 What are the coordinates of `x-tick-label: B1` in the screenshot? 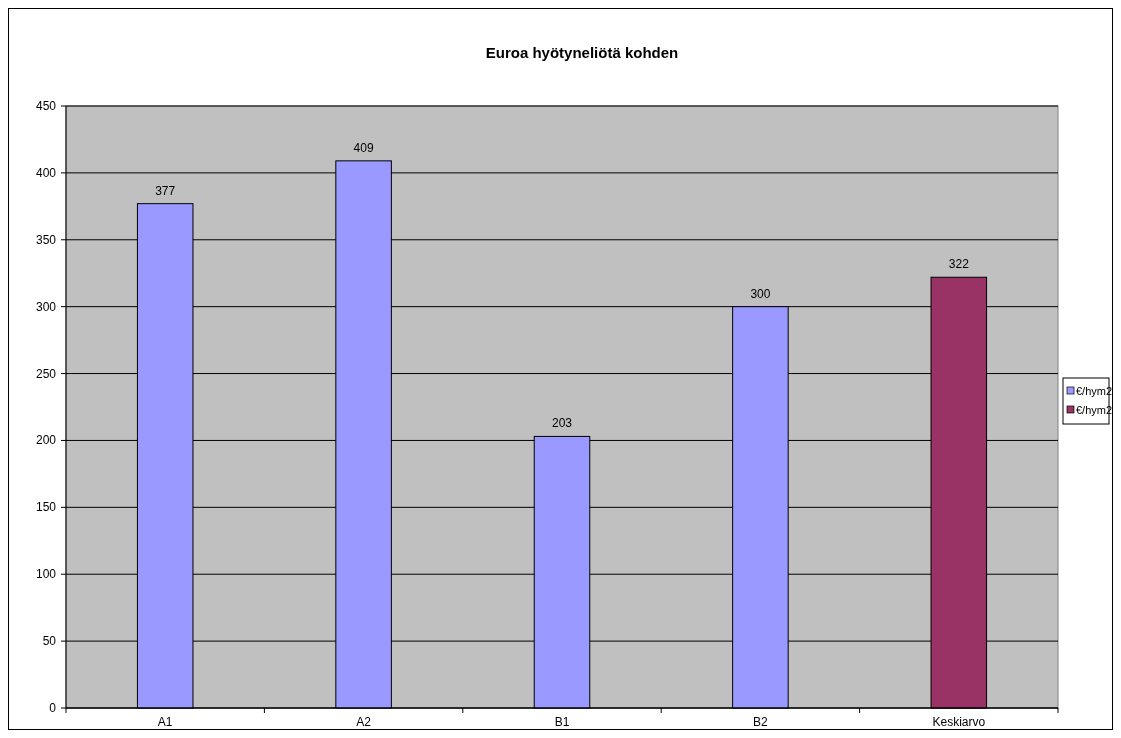 It's located at (562, 722).